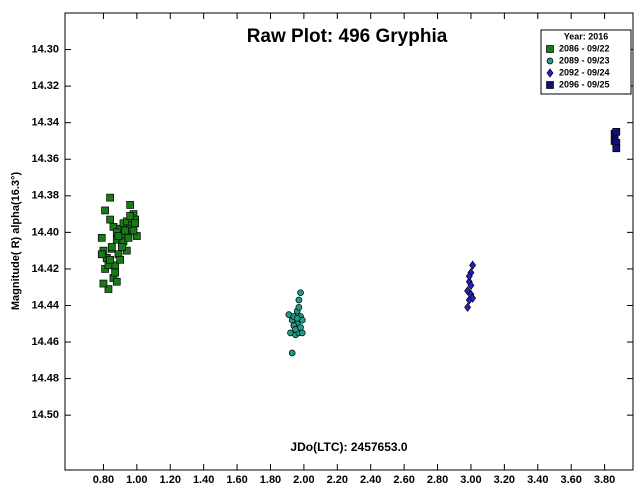 The image size is (643, 485). What do you see at coordinates (45, 123) in the screenshot?
I see `y-tick-label: 14.34` at bounding box center [45, 123].